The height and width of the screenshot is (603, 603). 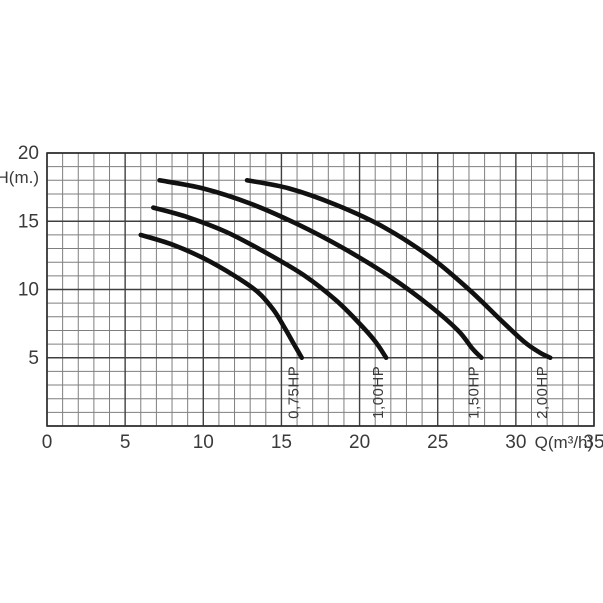 What do you see at coordinates (419, 392) in the screenshot?
I see `curve-labels: 0,75HP 1,00HP 1,50HP 2,00HP` at bounding box center [419, 392].